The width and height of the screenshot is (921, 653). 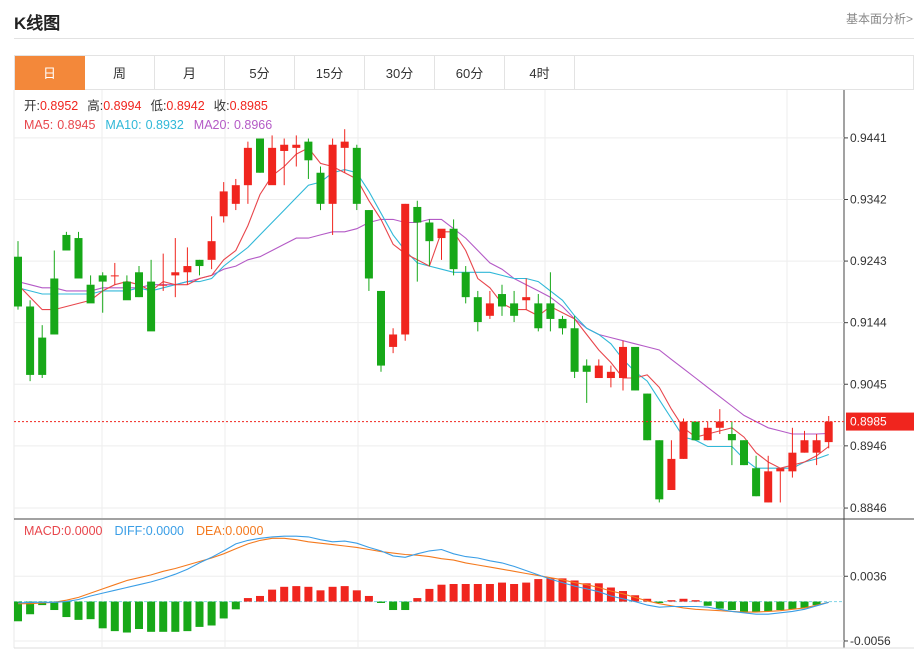 What do you see at coordinates (130, 531) in the screenshot?
I see `diff-label: DIFF:` at bounding box center [130, 531].